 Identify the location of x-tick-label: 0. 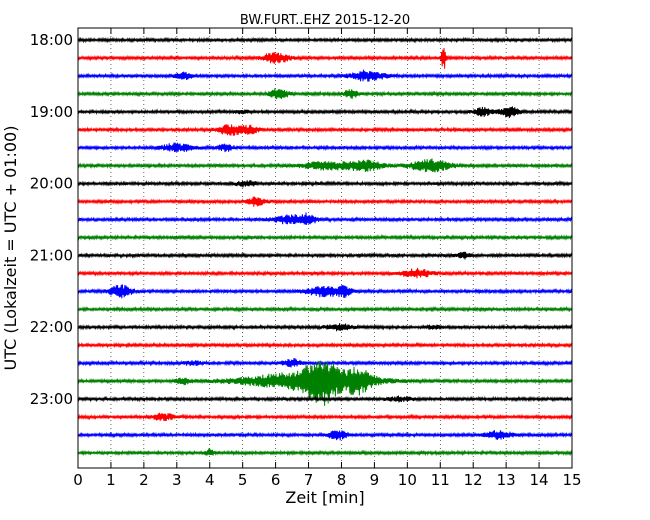
(78, 480).